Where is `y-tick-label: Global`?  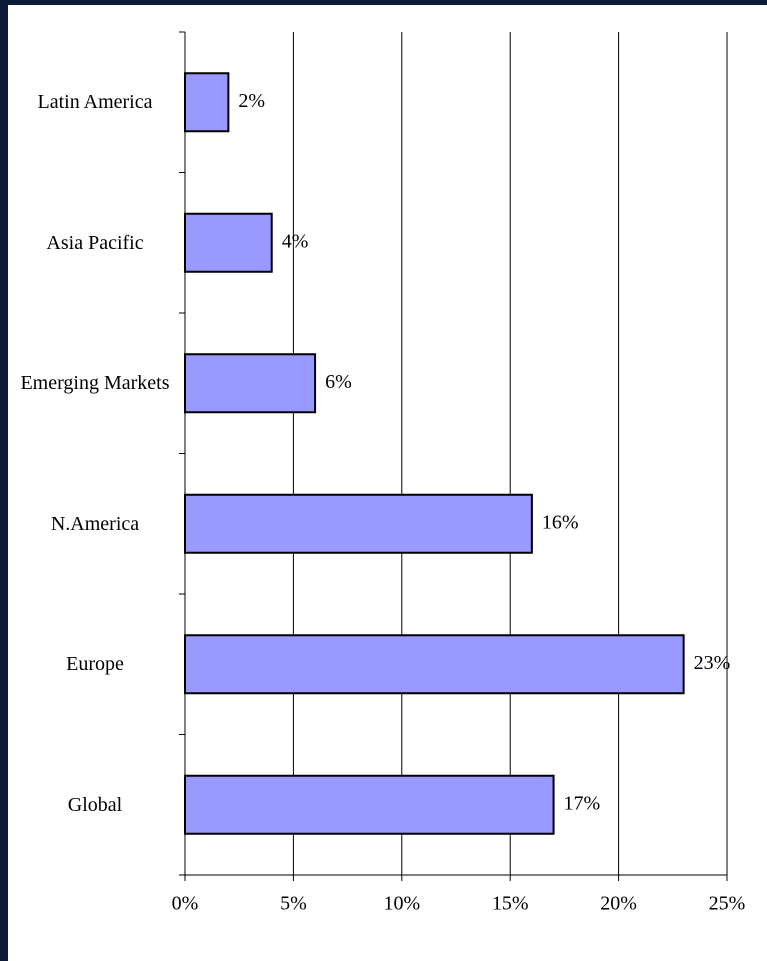 y-tick-label: Global is located at coordinates (95, 804).